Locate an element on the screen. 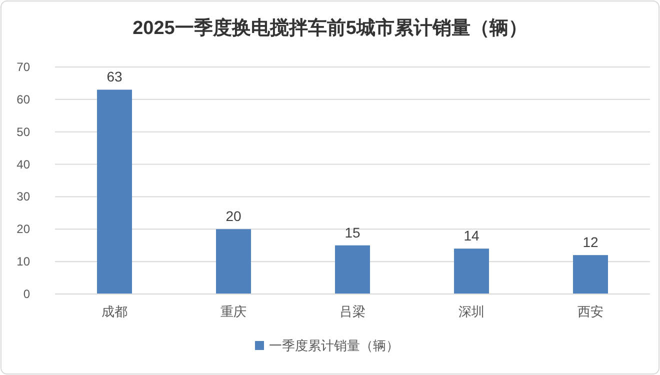 The image size is (660, 375). x-tick-label: 重庆 is located at coordinates (233, 311).